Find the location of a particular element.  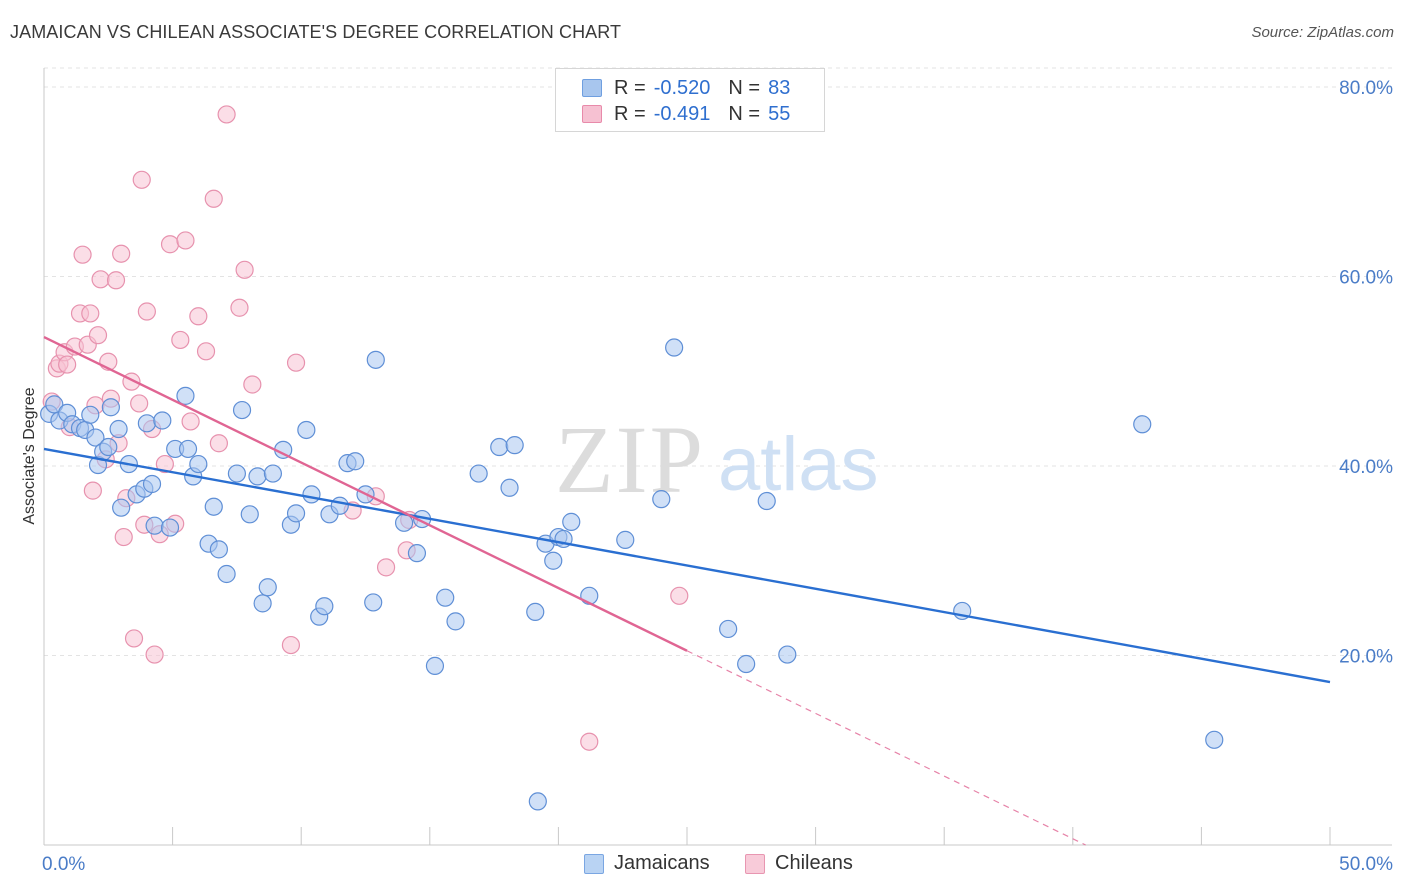

legend-row-chileans: R = -0.491 N = 55 is located at coordinates (686, 114).